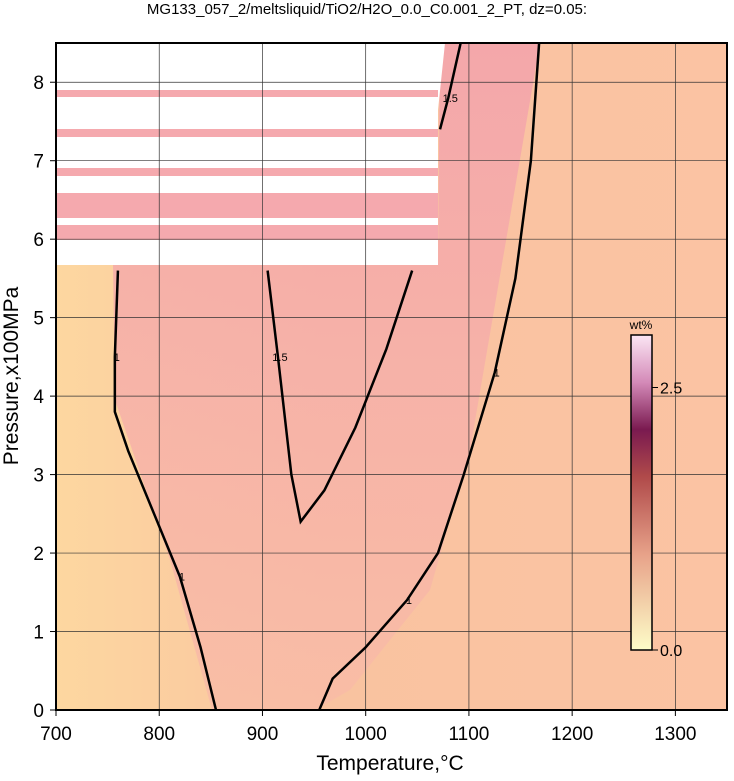 This screenshot has width=734, height=781. Describe the element at coordinates (159, 734) in the screenshot. I see `x-tick-label: 800` at that location.